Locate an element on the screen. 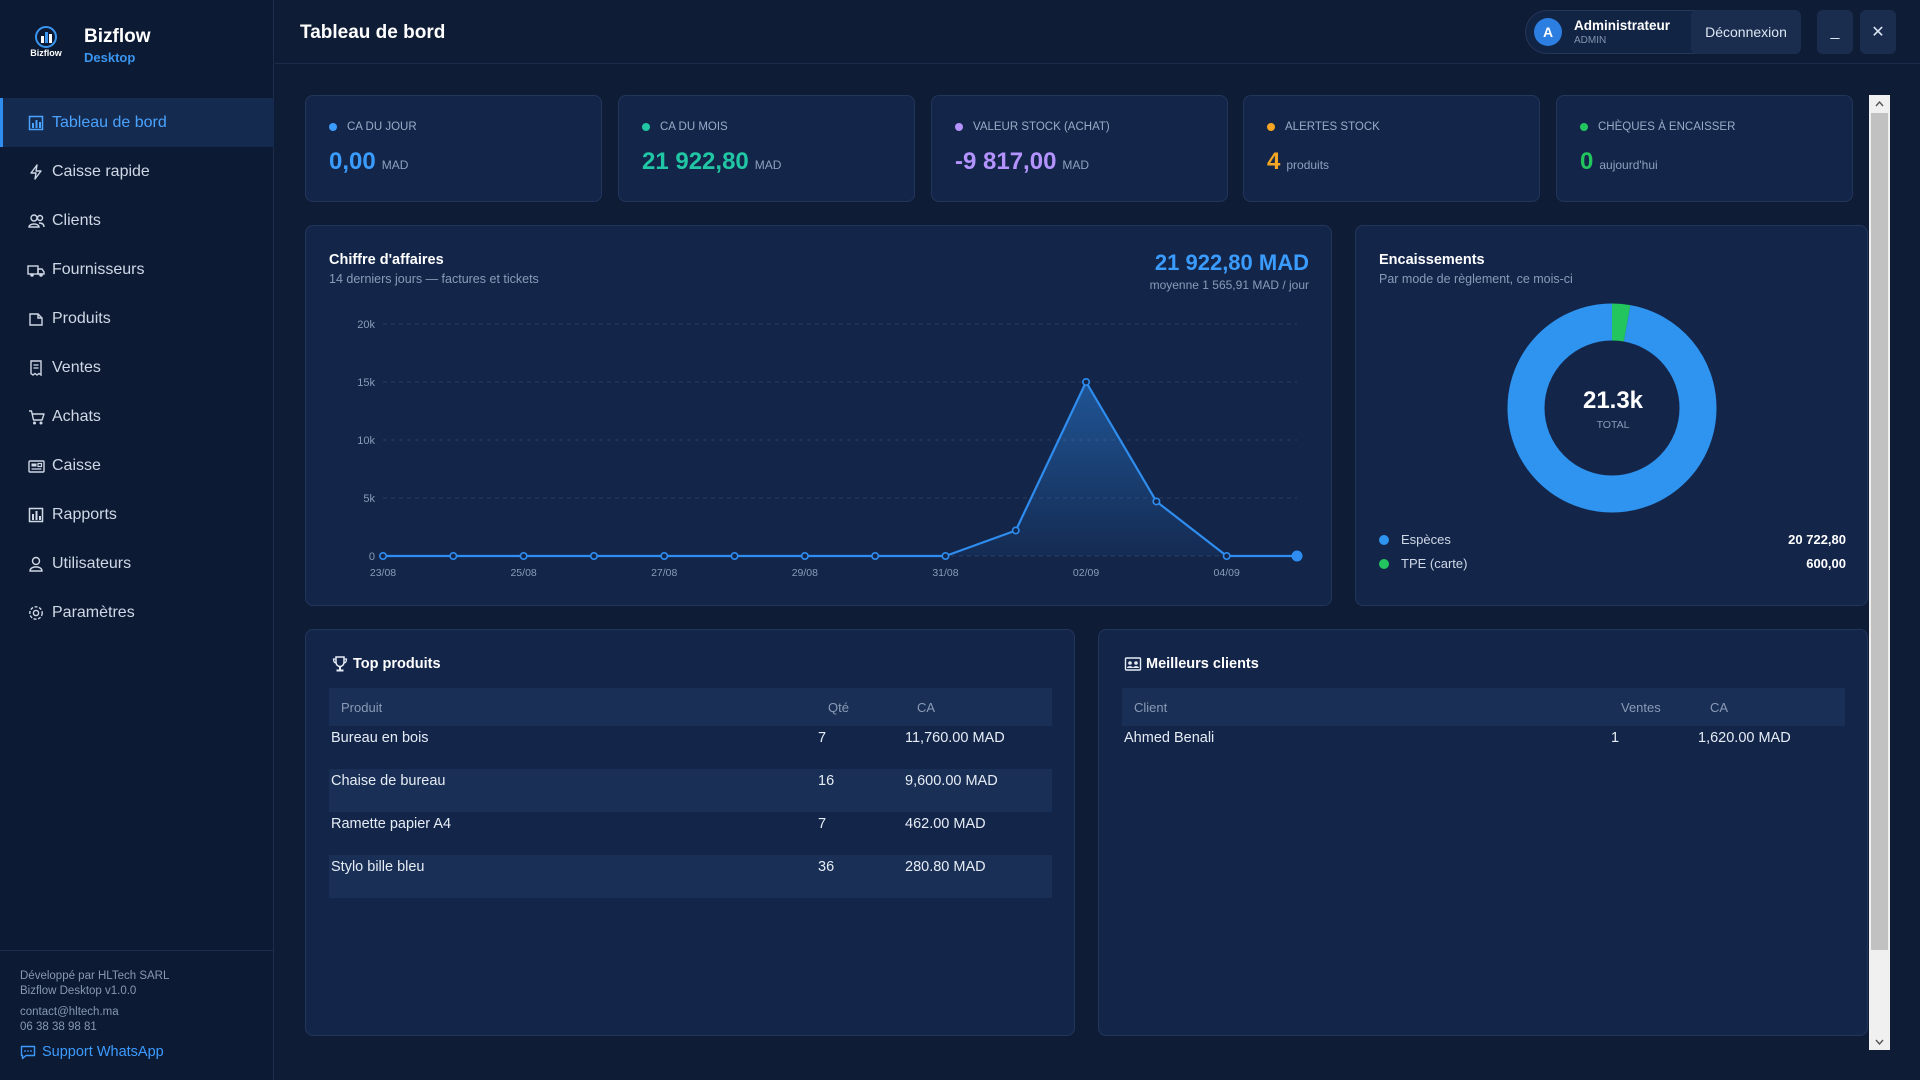 The height and width of the screenshot is (1080, 1920). sidebar-item-tableau-de-bord: Tableau de bord is located at coordinates (137, 122).